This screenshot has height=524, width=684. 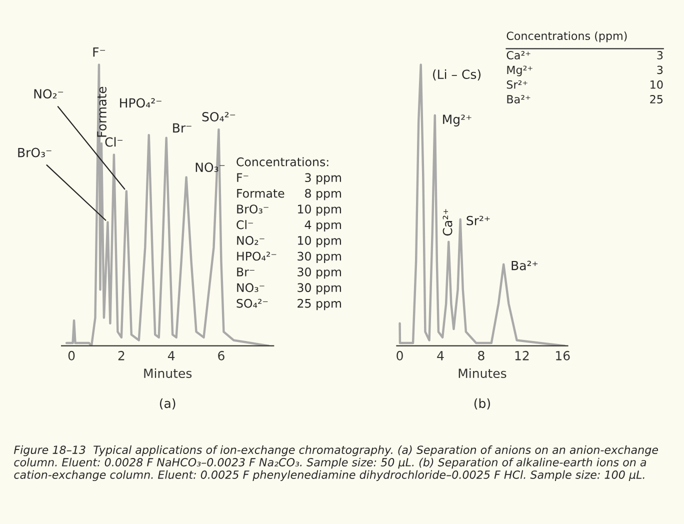 I want to click on text: SO₄²⁻ 25 ppm, so click(x=288, y=304).